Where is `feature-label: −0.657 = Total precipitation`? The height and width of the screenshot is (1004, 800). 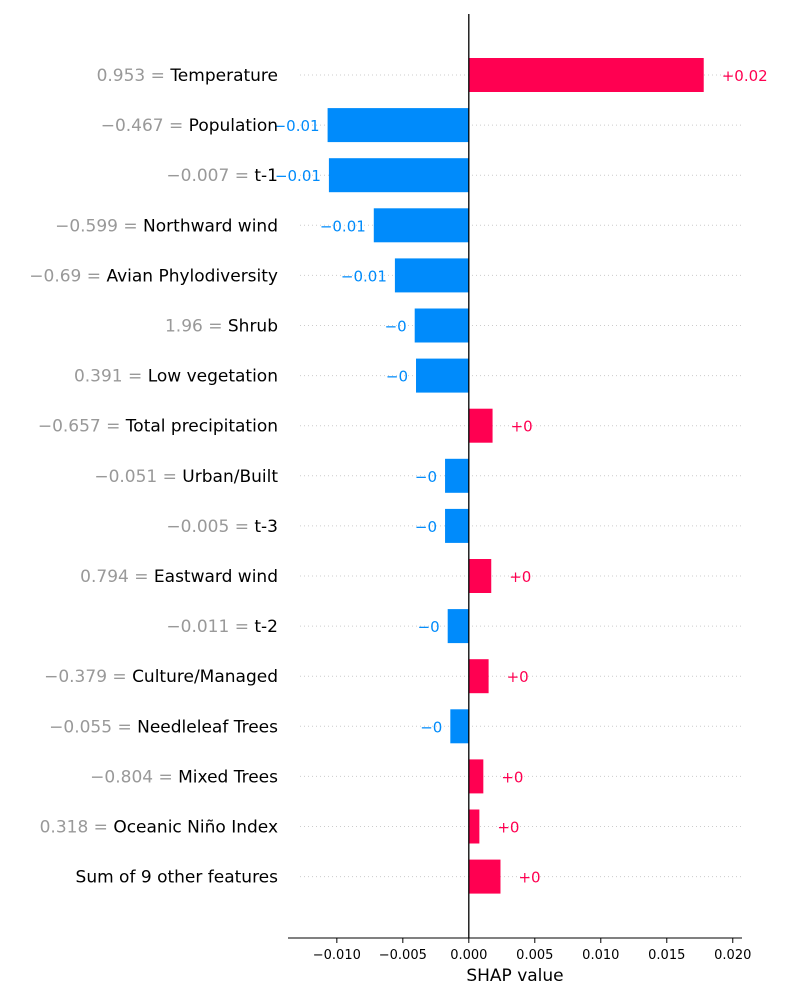
feature-label: −0.657 = Total precipitation is located at coordinates (158, 427).